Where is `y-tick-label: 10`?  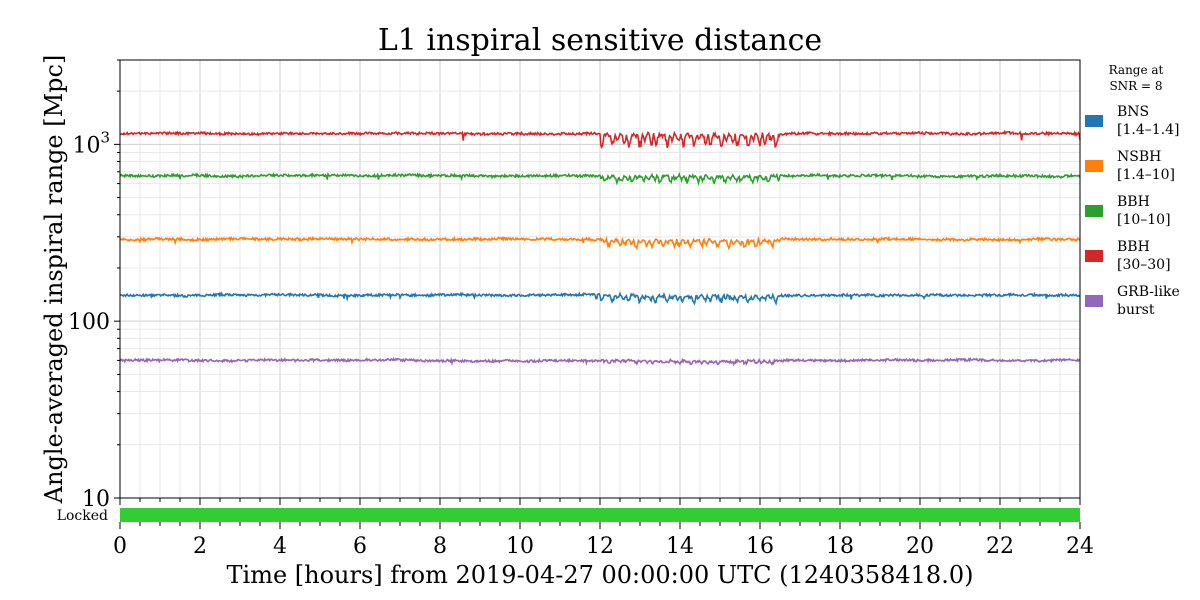
y-tick-label: 10 is located at coordinates (96, 499).